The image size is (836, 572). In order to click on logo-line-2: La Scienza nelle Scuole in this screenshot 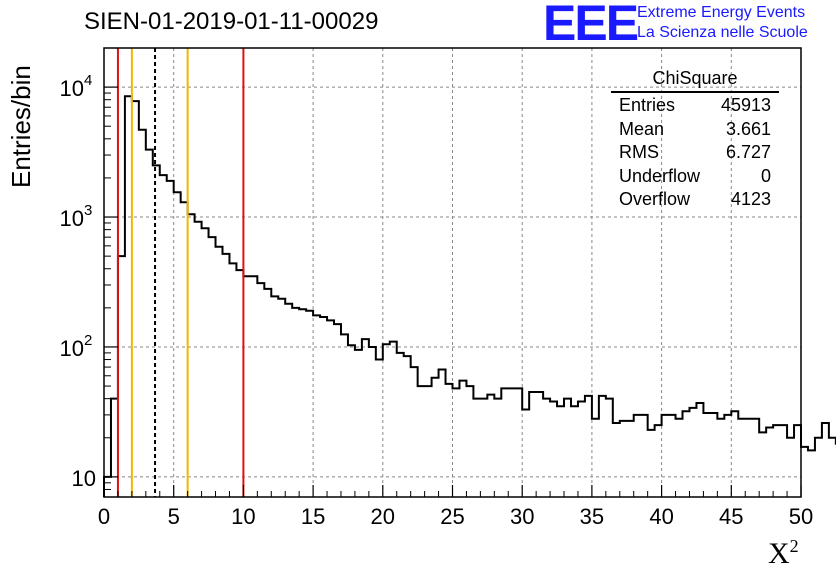, I will do `click(722, 32)`.